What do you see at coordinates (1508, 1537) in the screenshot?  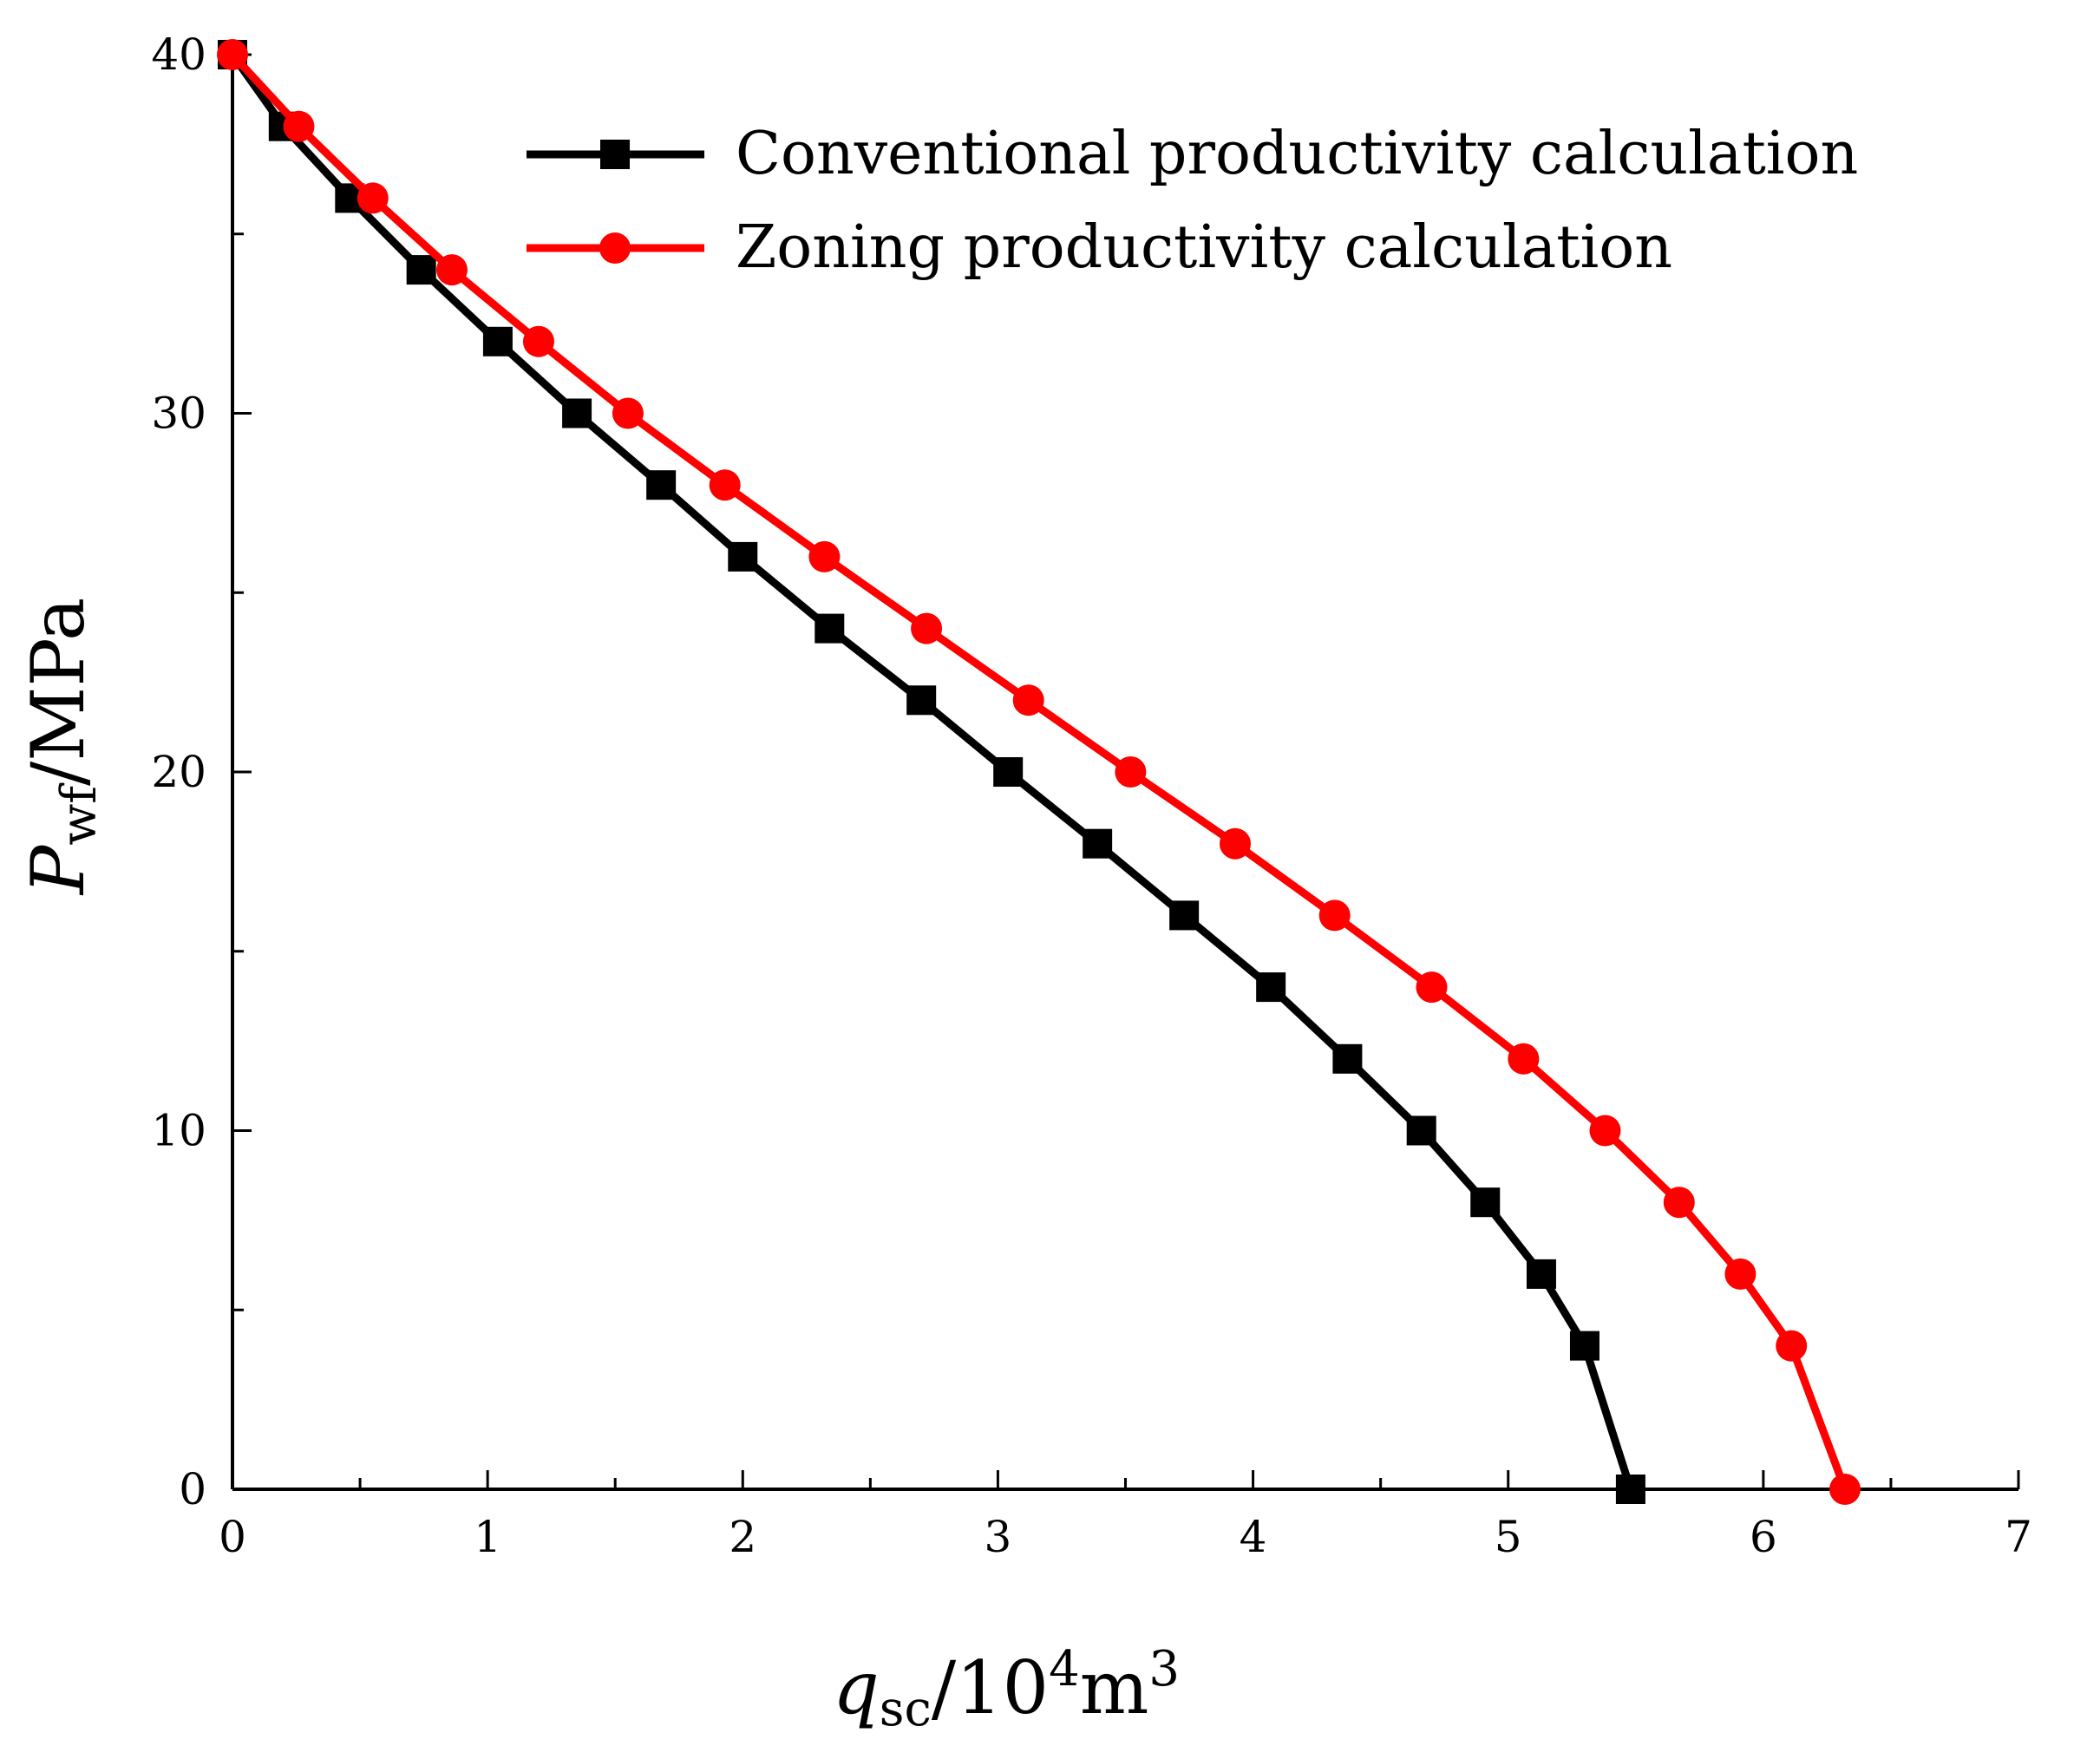 I see `x-tick-label: 5` at bounding box center [1508, 1537].